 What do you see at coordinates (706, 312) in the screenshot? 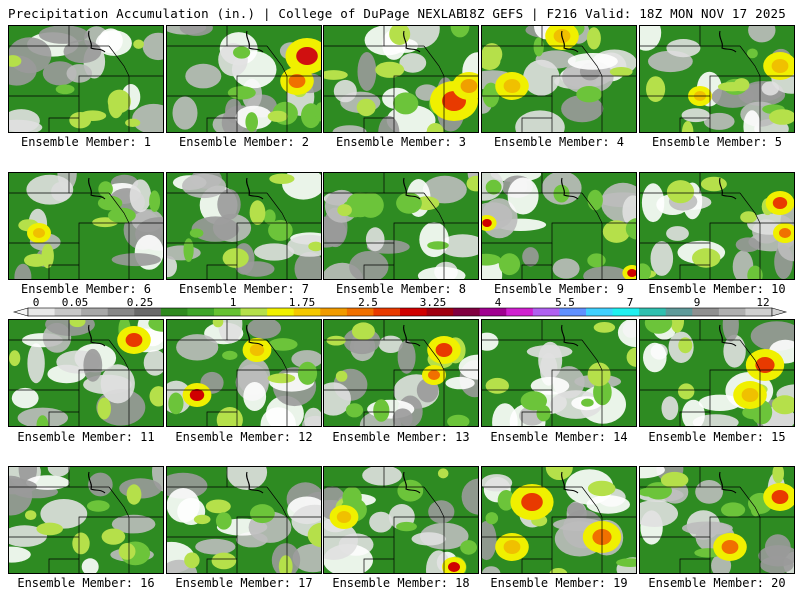
I see `colorbar-swatch` at bounding box center [706, 312].